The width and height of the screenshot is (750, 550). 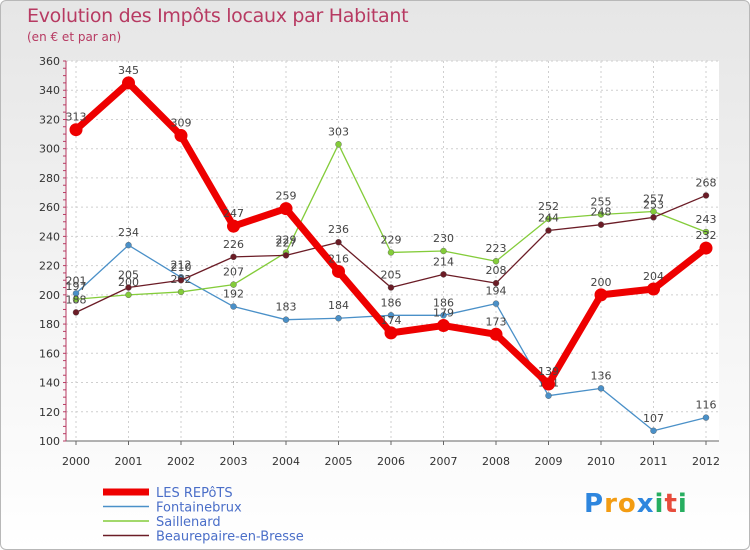 I want to click on x-tick-label: 2007, so click(x=444, y=461).